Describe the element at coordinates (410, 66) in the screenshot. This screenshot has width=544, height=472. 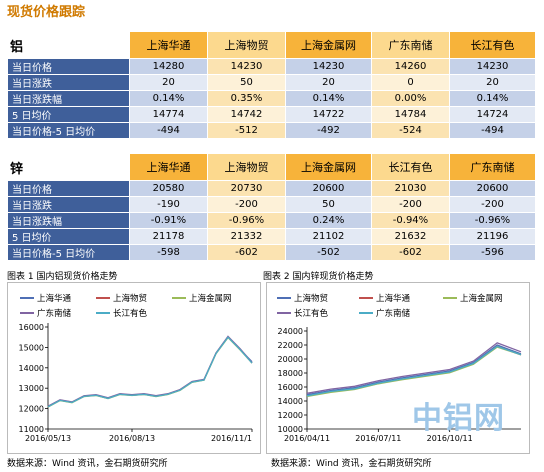
I see `table-cell: 14260` at that location.